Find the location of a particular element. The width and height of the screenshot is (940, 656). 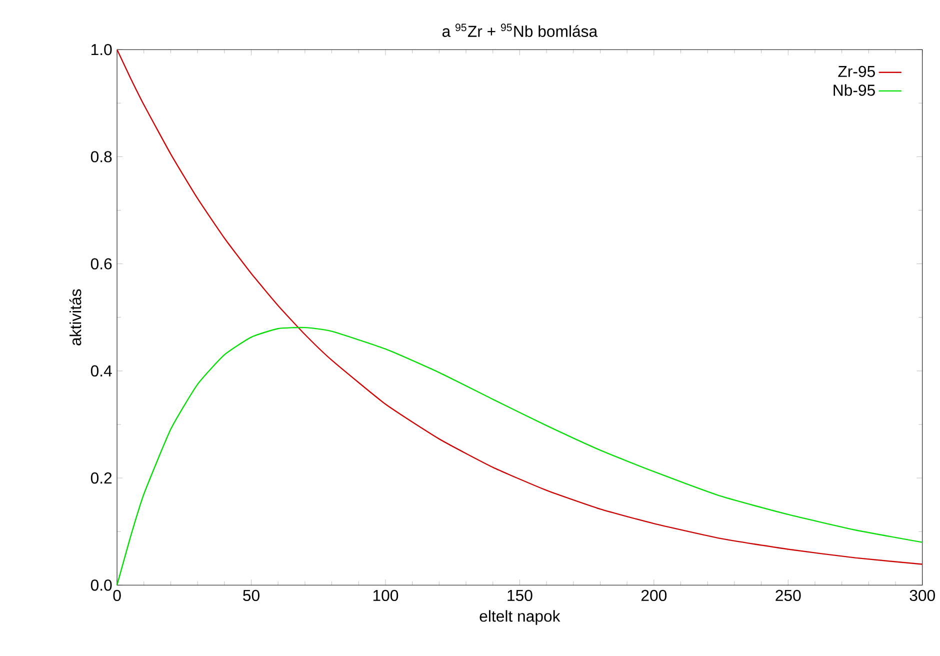

y-tick-label: 0.4 is located at coordinates (101, 371).